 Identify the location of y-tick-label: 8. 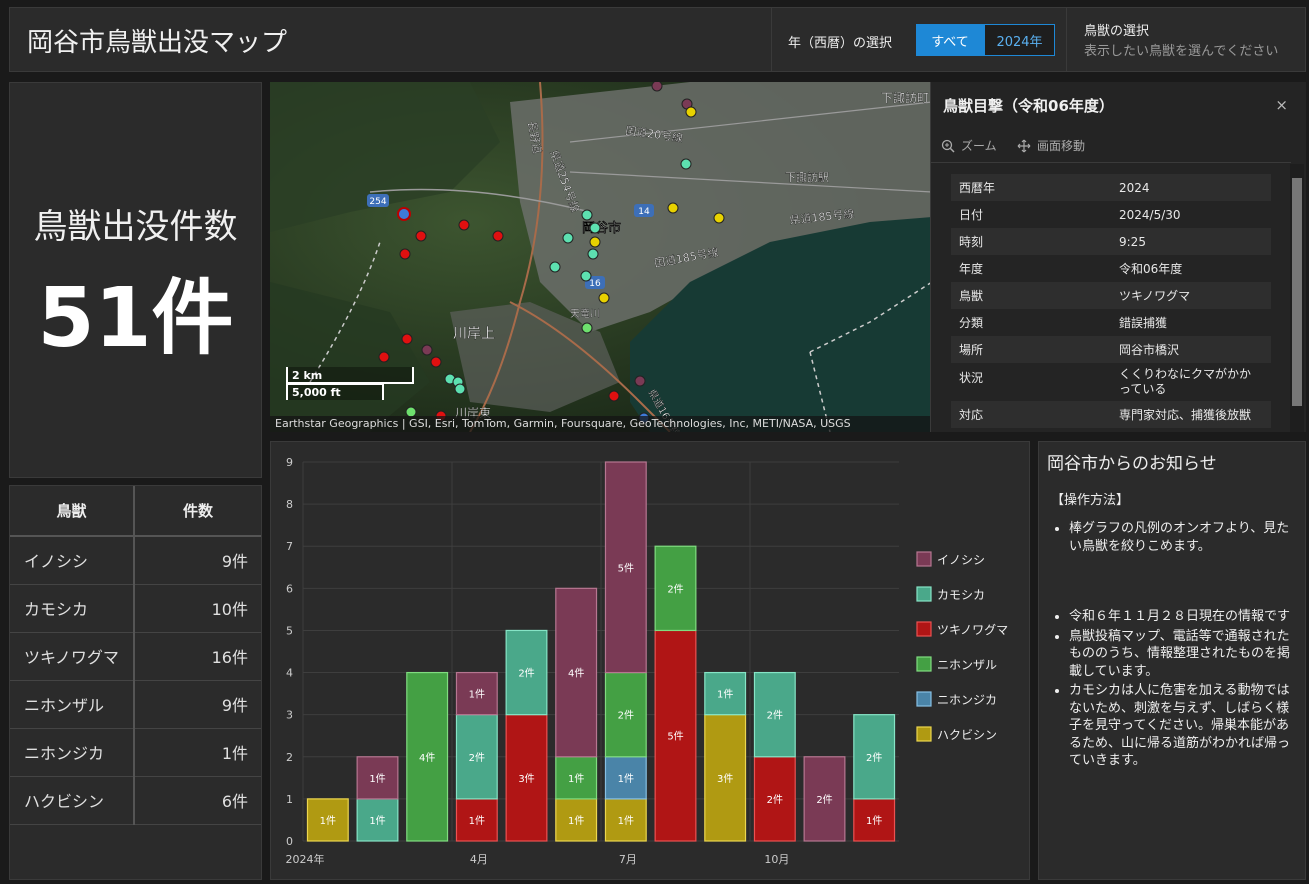
(289, 504).